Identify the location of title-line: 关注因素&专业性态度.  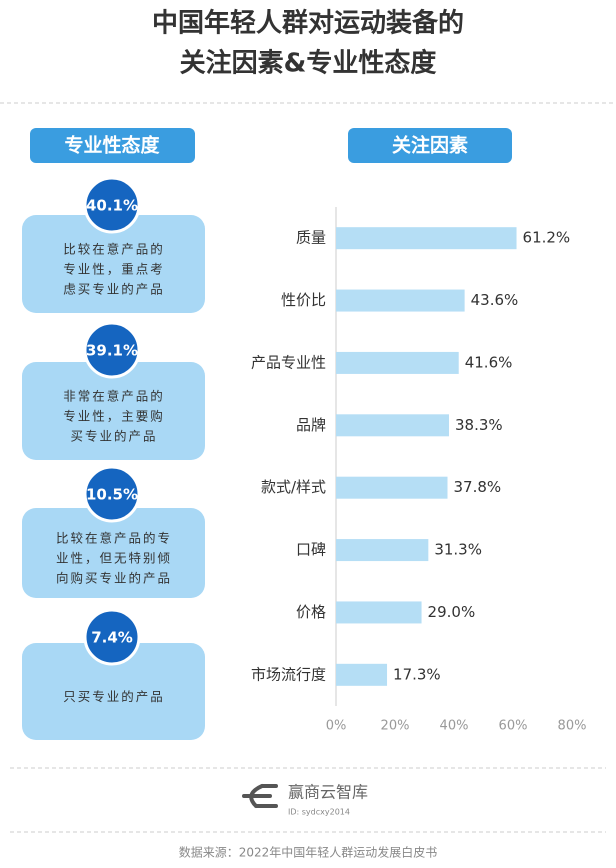
(308, 63).